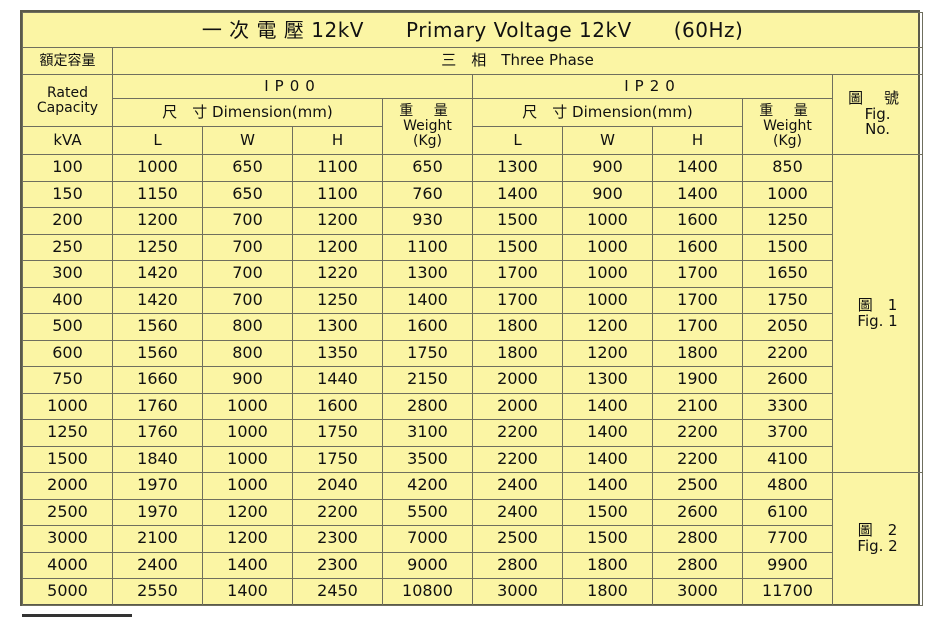  Describe the element at coordinates (427, 565) in the screenshot. I see `ip00-weight-cell: 9000` at that location.